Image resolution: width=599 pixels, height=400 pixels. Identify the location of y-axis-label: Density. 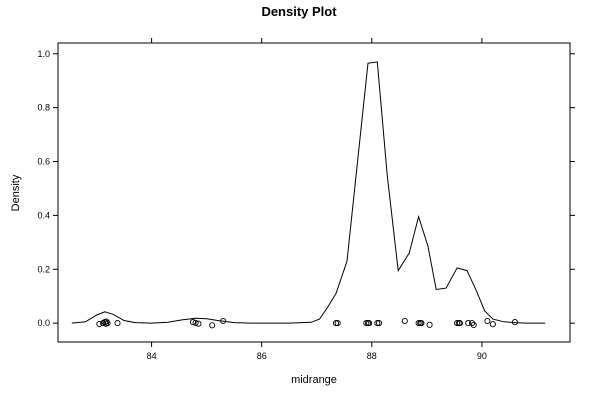
(16, 192).